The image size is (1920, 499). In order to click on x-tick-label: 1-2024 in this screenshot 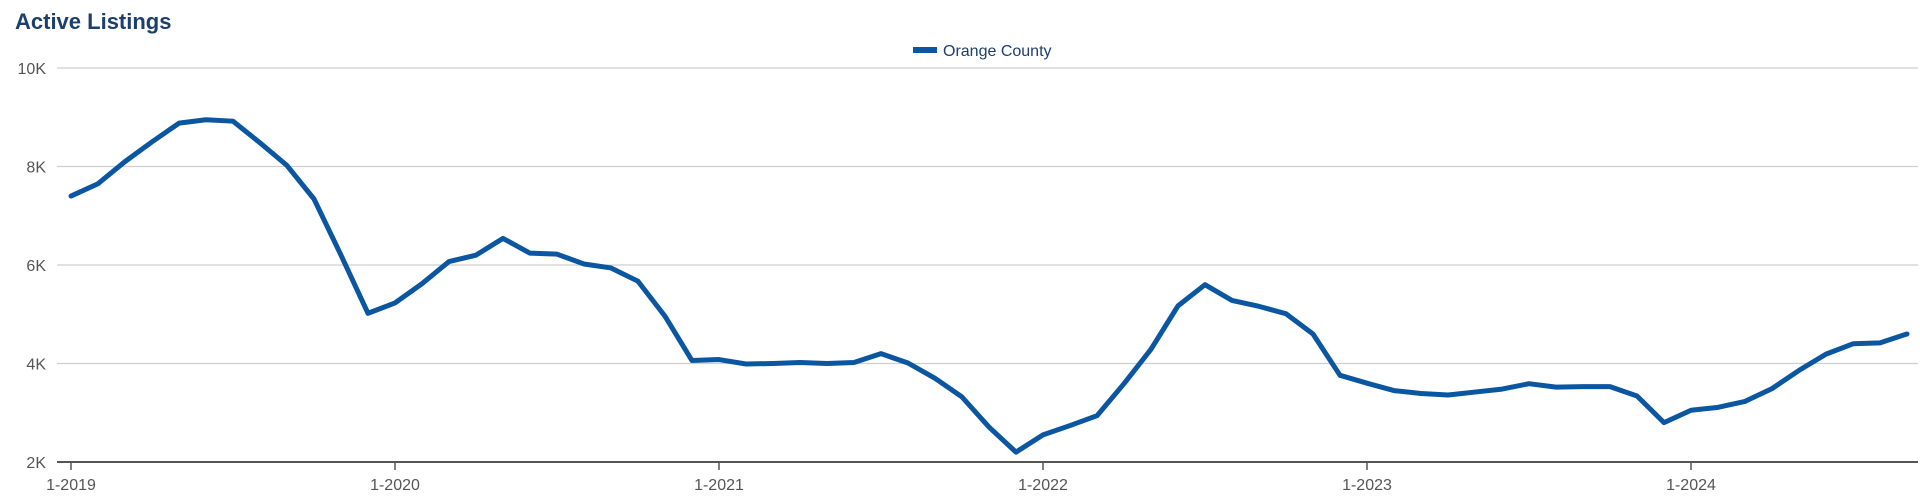, I will do `click(1691, 485)`.